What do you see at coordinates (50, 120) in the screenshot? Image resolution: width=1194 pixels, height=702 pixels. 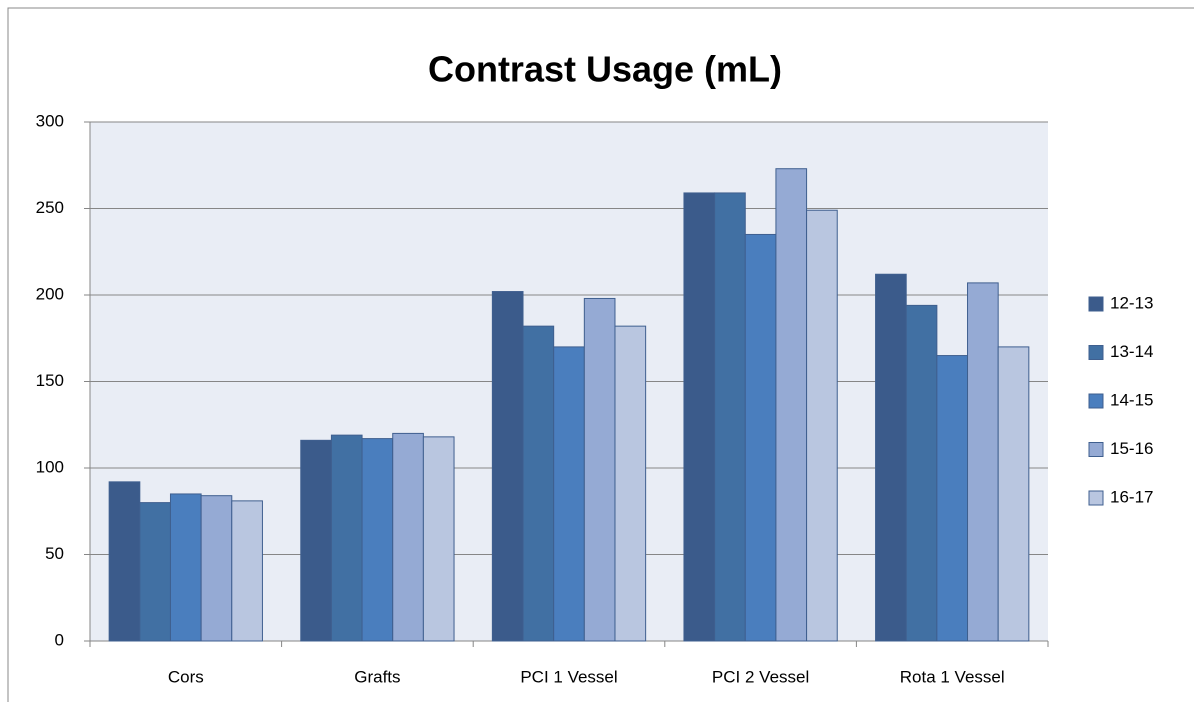 I see `y-tick-label: 300` at bounding box center [50, 120].